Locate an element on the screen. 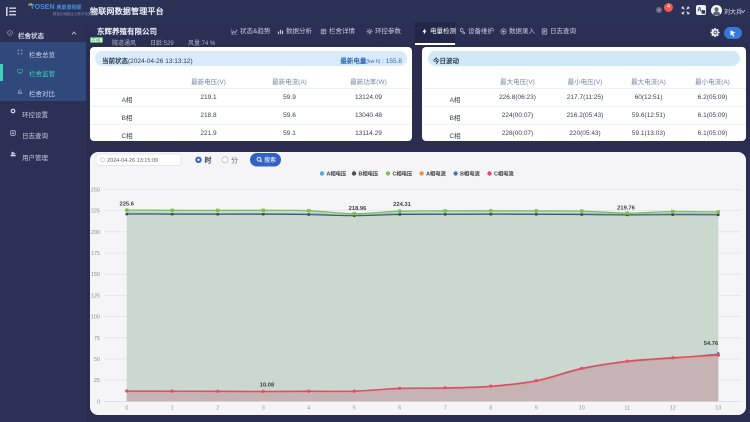 The image size is (750, 422). svg-text: 224.31 is located at coordinates (402, 205).